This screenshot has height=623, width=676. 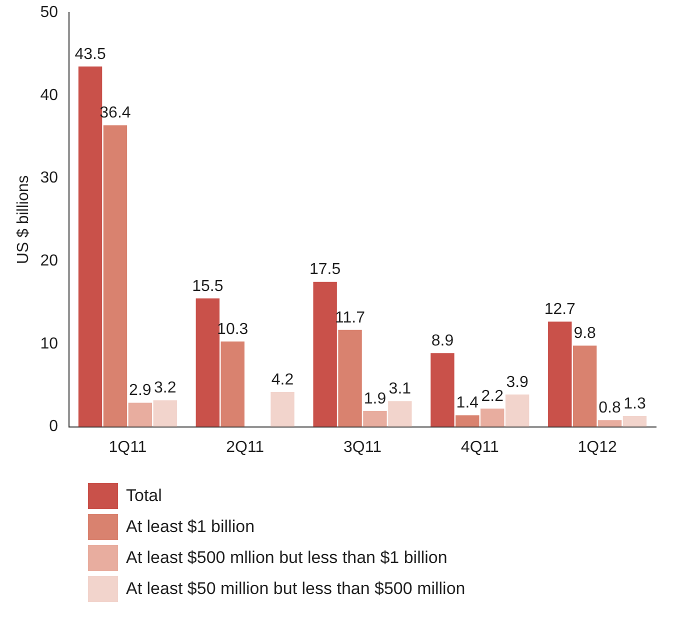 I want to click on data-label: 15.5, so click(x=208, y=286).